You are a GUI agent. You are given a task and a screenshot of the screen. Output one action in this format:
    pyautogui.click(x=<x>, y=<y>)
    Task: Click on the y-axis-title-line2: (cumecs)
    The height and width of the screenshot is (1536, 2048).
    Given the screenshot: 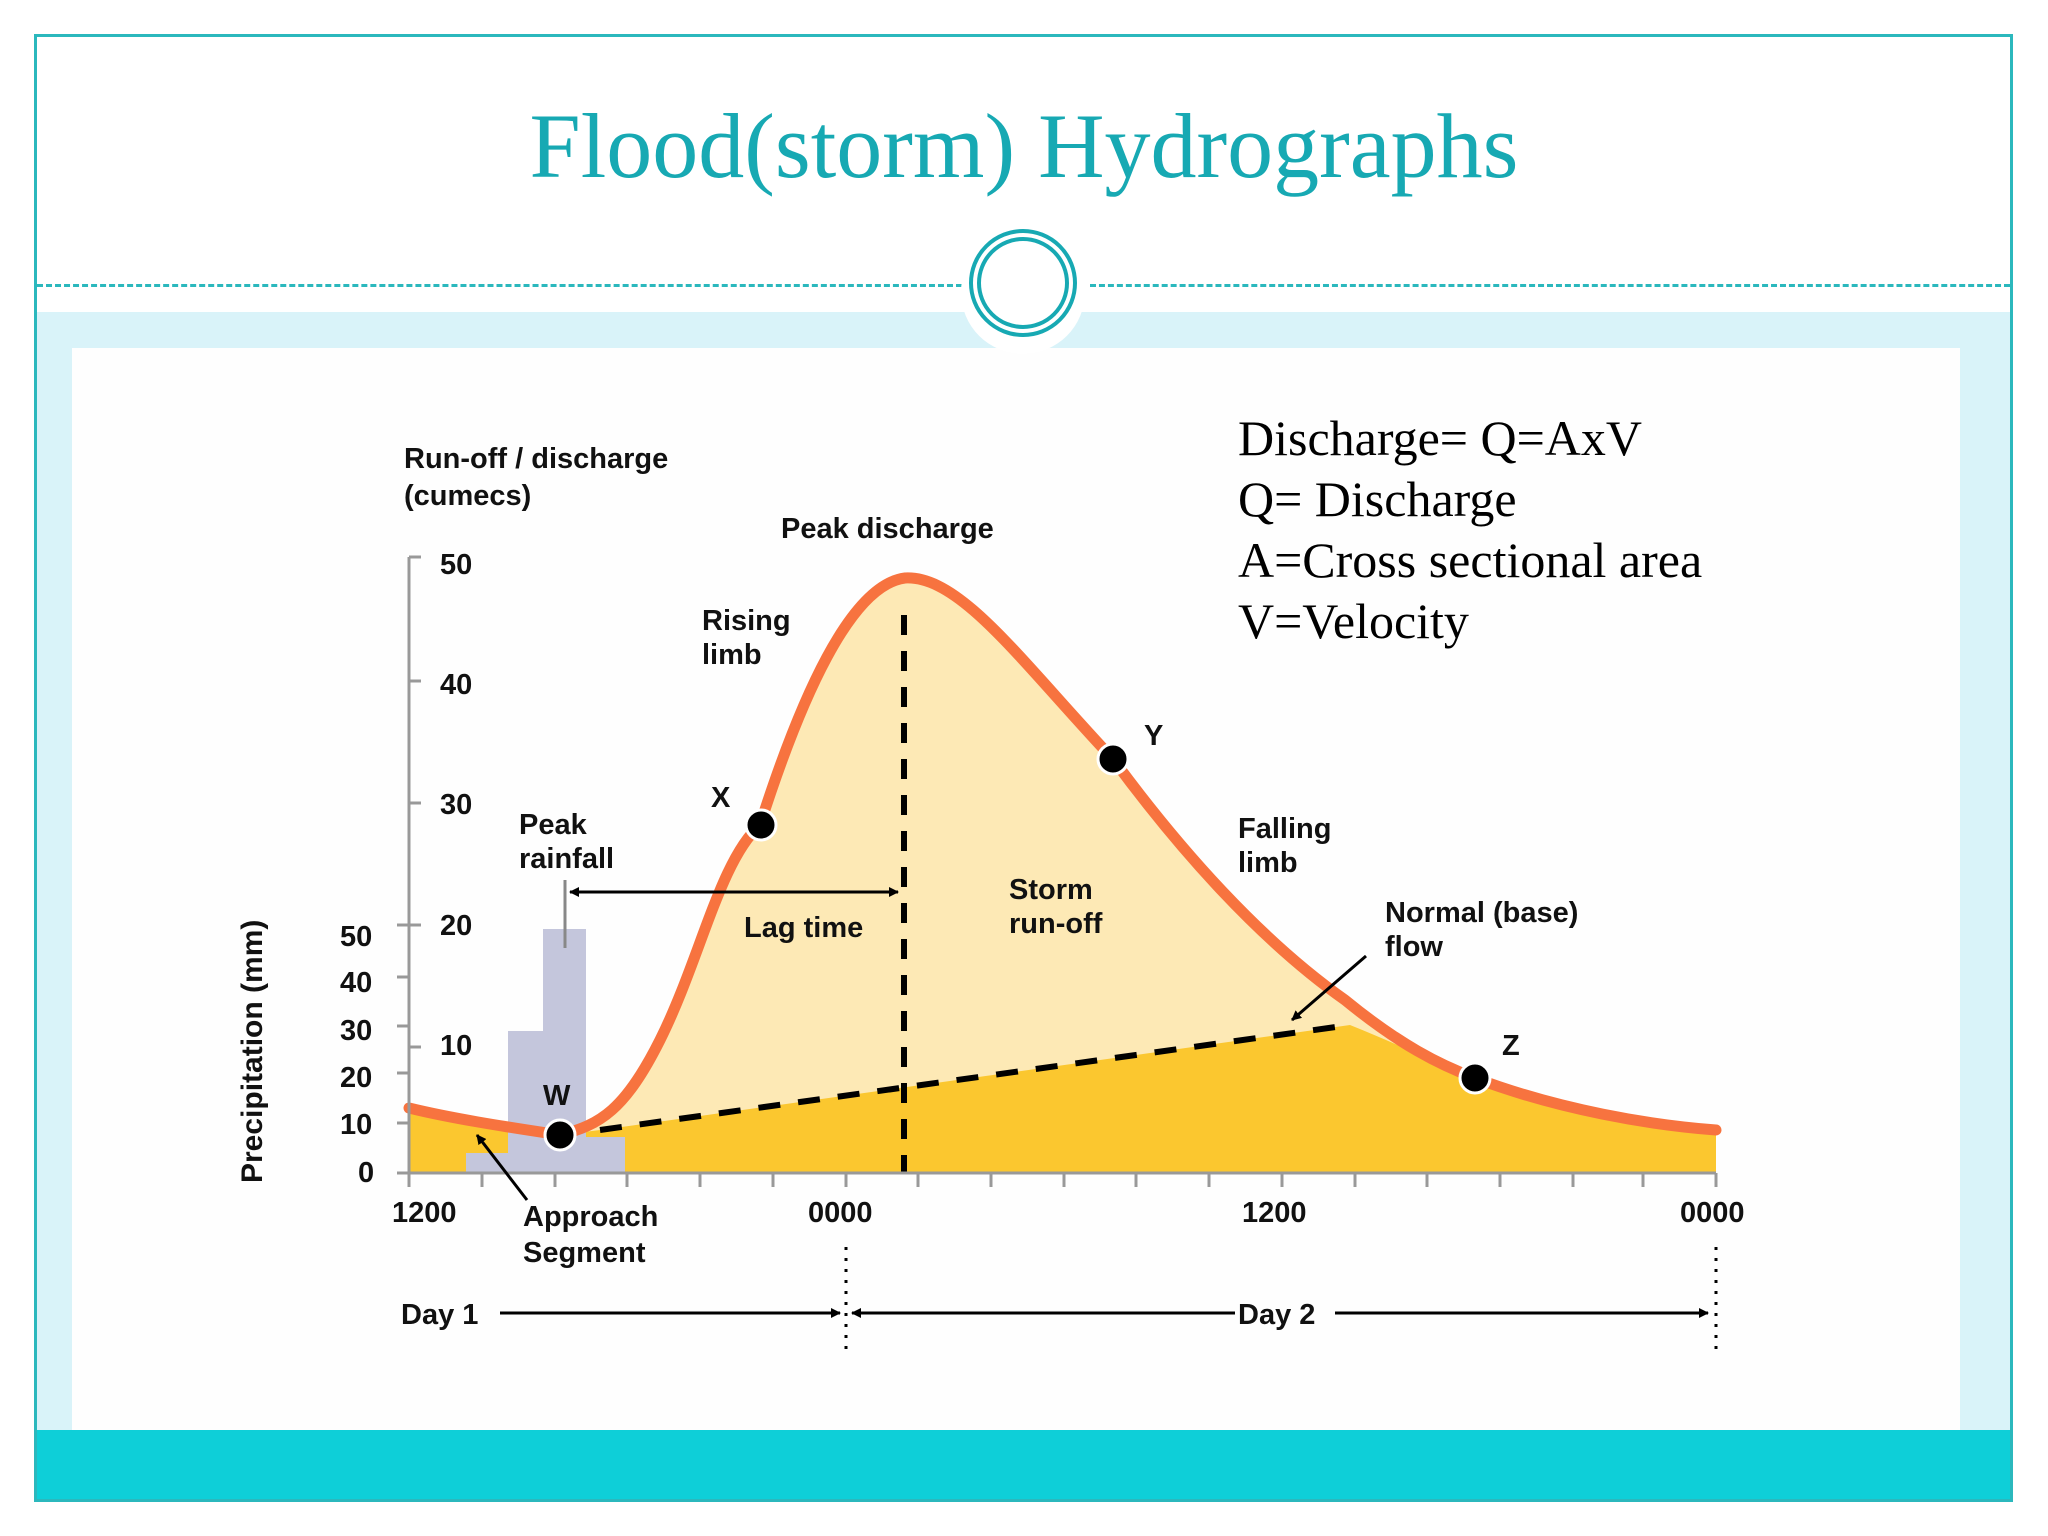 What is the action you would take?
    pyautogui.click(x=467, y=496)
    